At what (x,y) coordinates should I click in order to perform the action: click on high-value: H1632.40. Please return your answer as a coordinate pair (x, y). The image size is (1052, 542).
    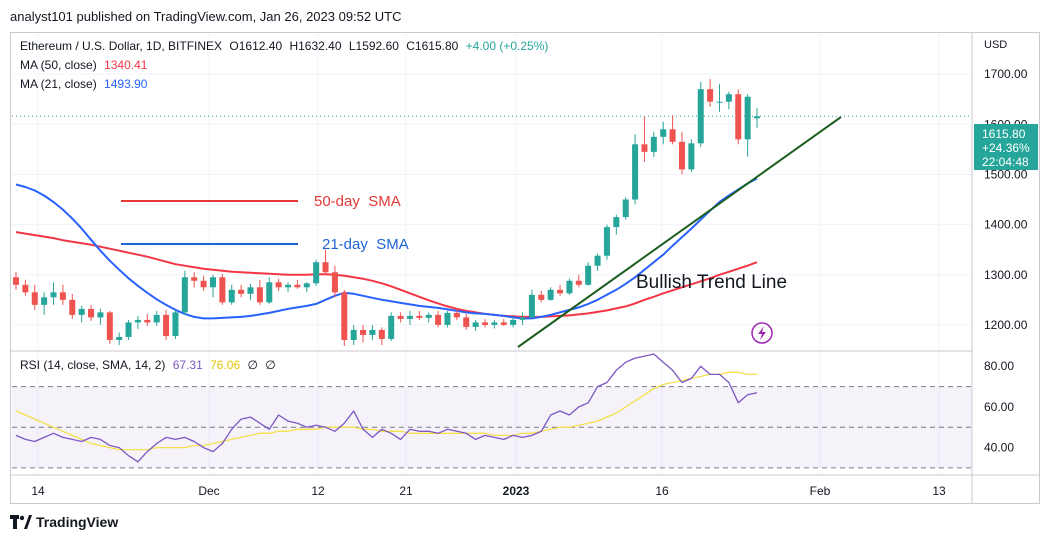
    Looking at the image, I should click on (315, 46).